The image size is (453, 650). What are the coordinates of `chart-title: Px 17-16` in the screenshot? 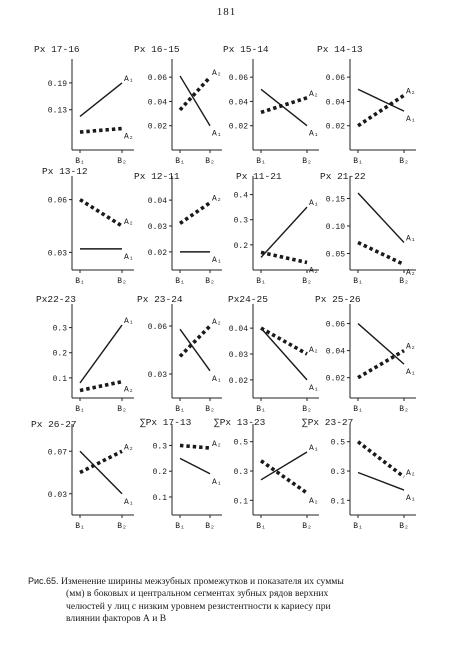 It's located at (57, 49).